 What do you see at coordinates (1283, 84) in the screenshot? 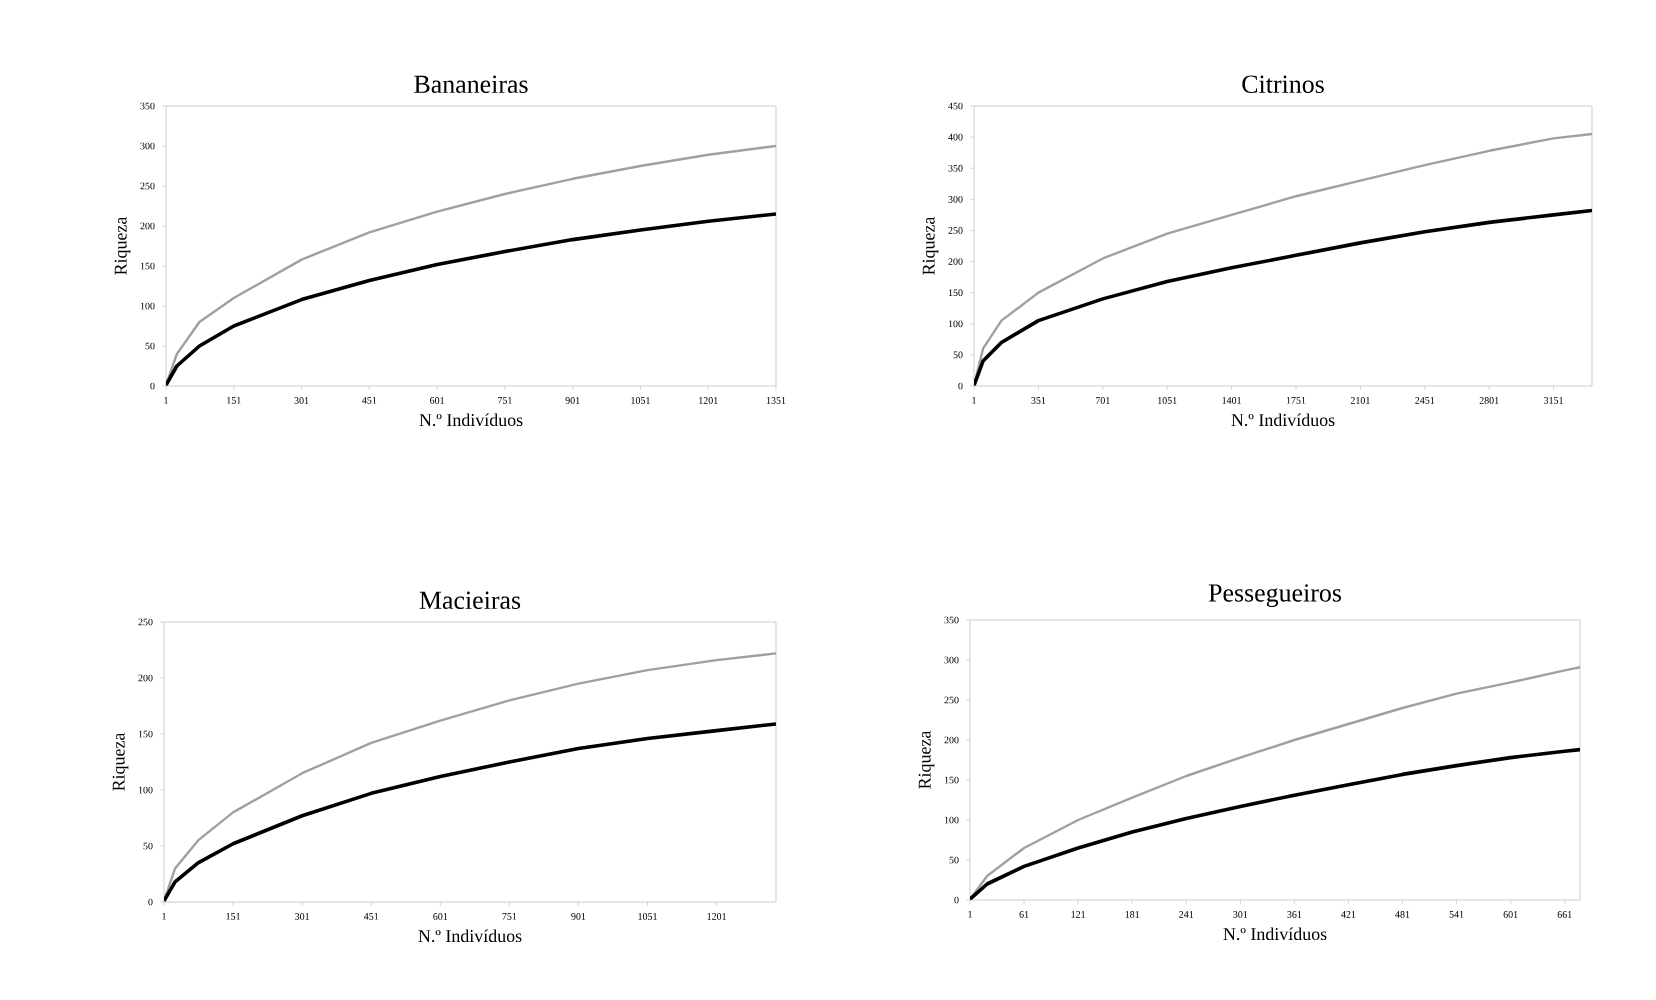
I see `chart-title: Citrinos` at bounding box center [1283, 84].